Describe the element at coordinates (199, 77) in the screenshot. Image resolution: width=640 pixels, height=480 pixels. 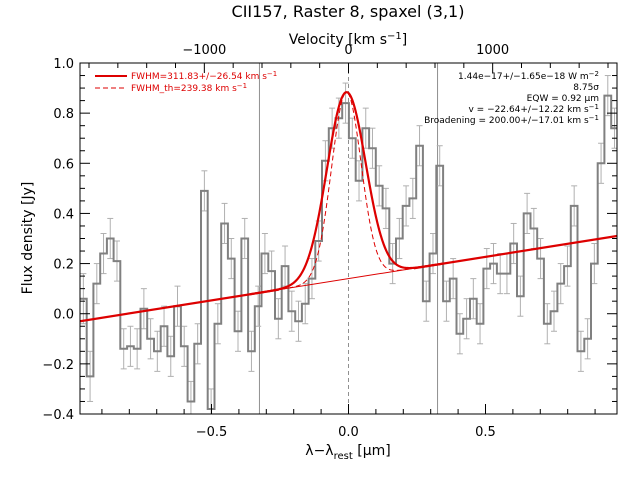
I see `legend-fit-label-main: FWHM=311.83+/−26.54 km s` at that location.